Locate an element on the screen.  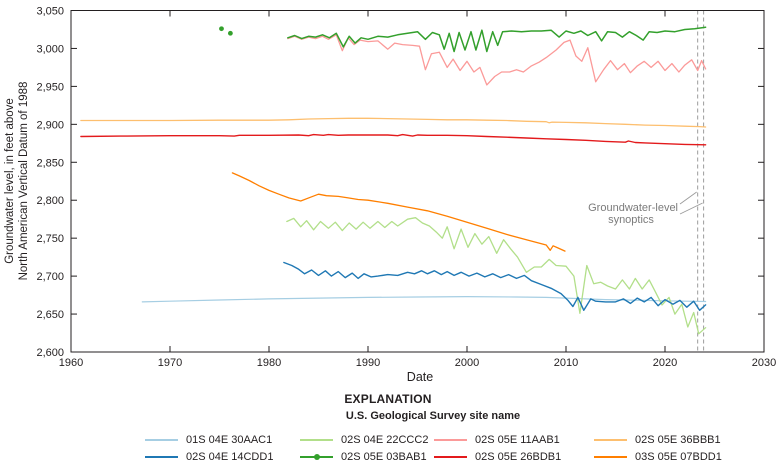
legend-label: 02S 05E 11AAB1 is located at coordinates (517, 440).